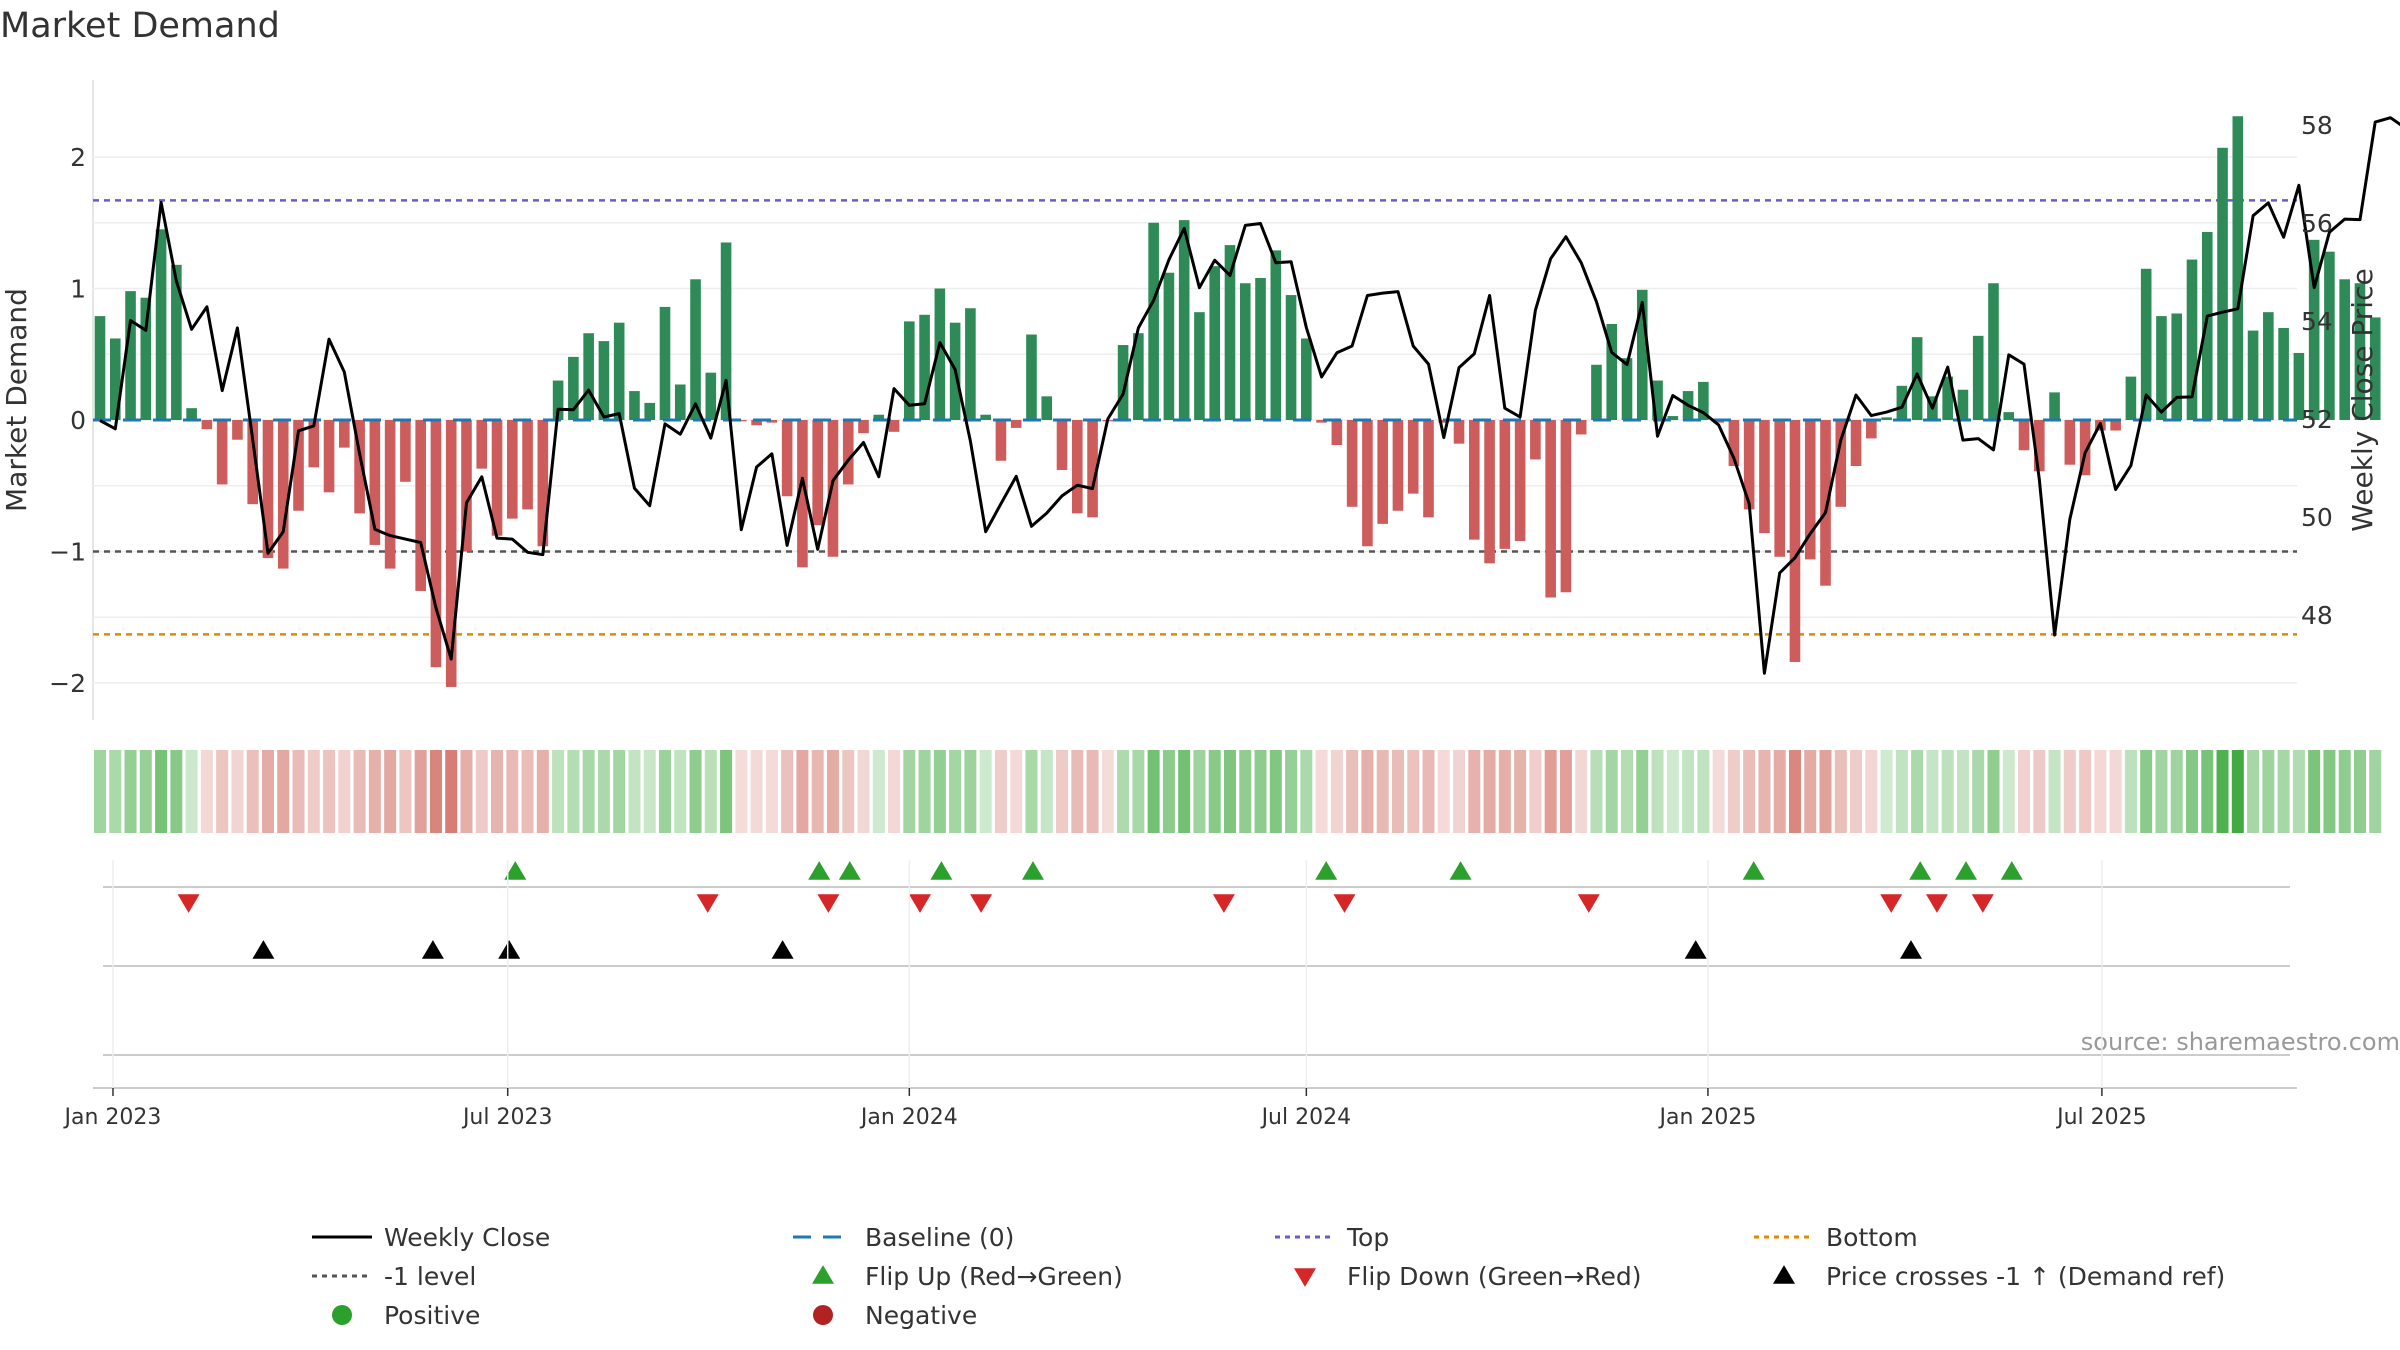  Describe the element at coordinates (112, 1117) in the screenshot. I see `x-tick-label: Jan 2023` at that location.